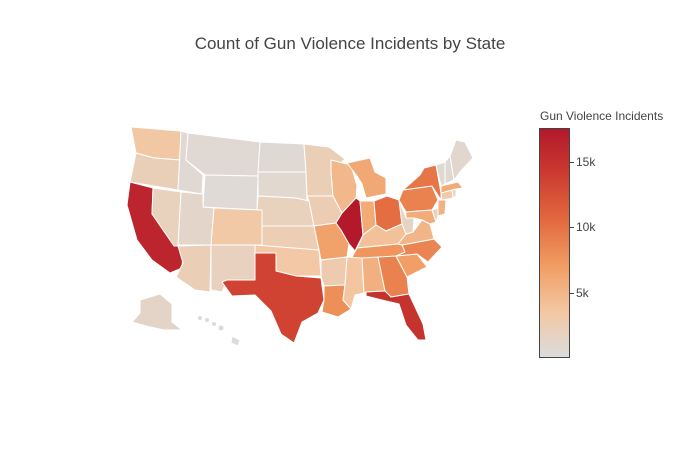 This screenshot has height=450, width=700. What do you see at coordinates (586, 227) in the screenshot?
I see `colorbar-tick-label: 10k` at bounding box center [586, 227].